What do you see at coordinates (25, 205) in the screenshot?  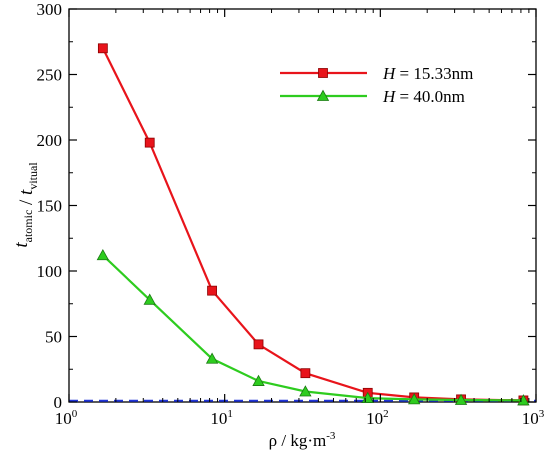 I see `y-axis-label: tatomic / tvitual` at bounding box center [25, 205].